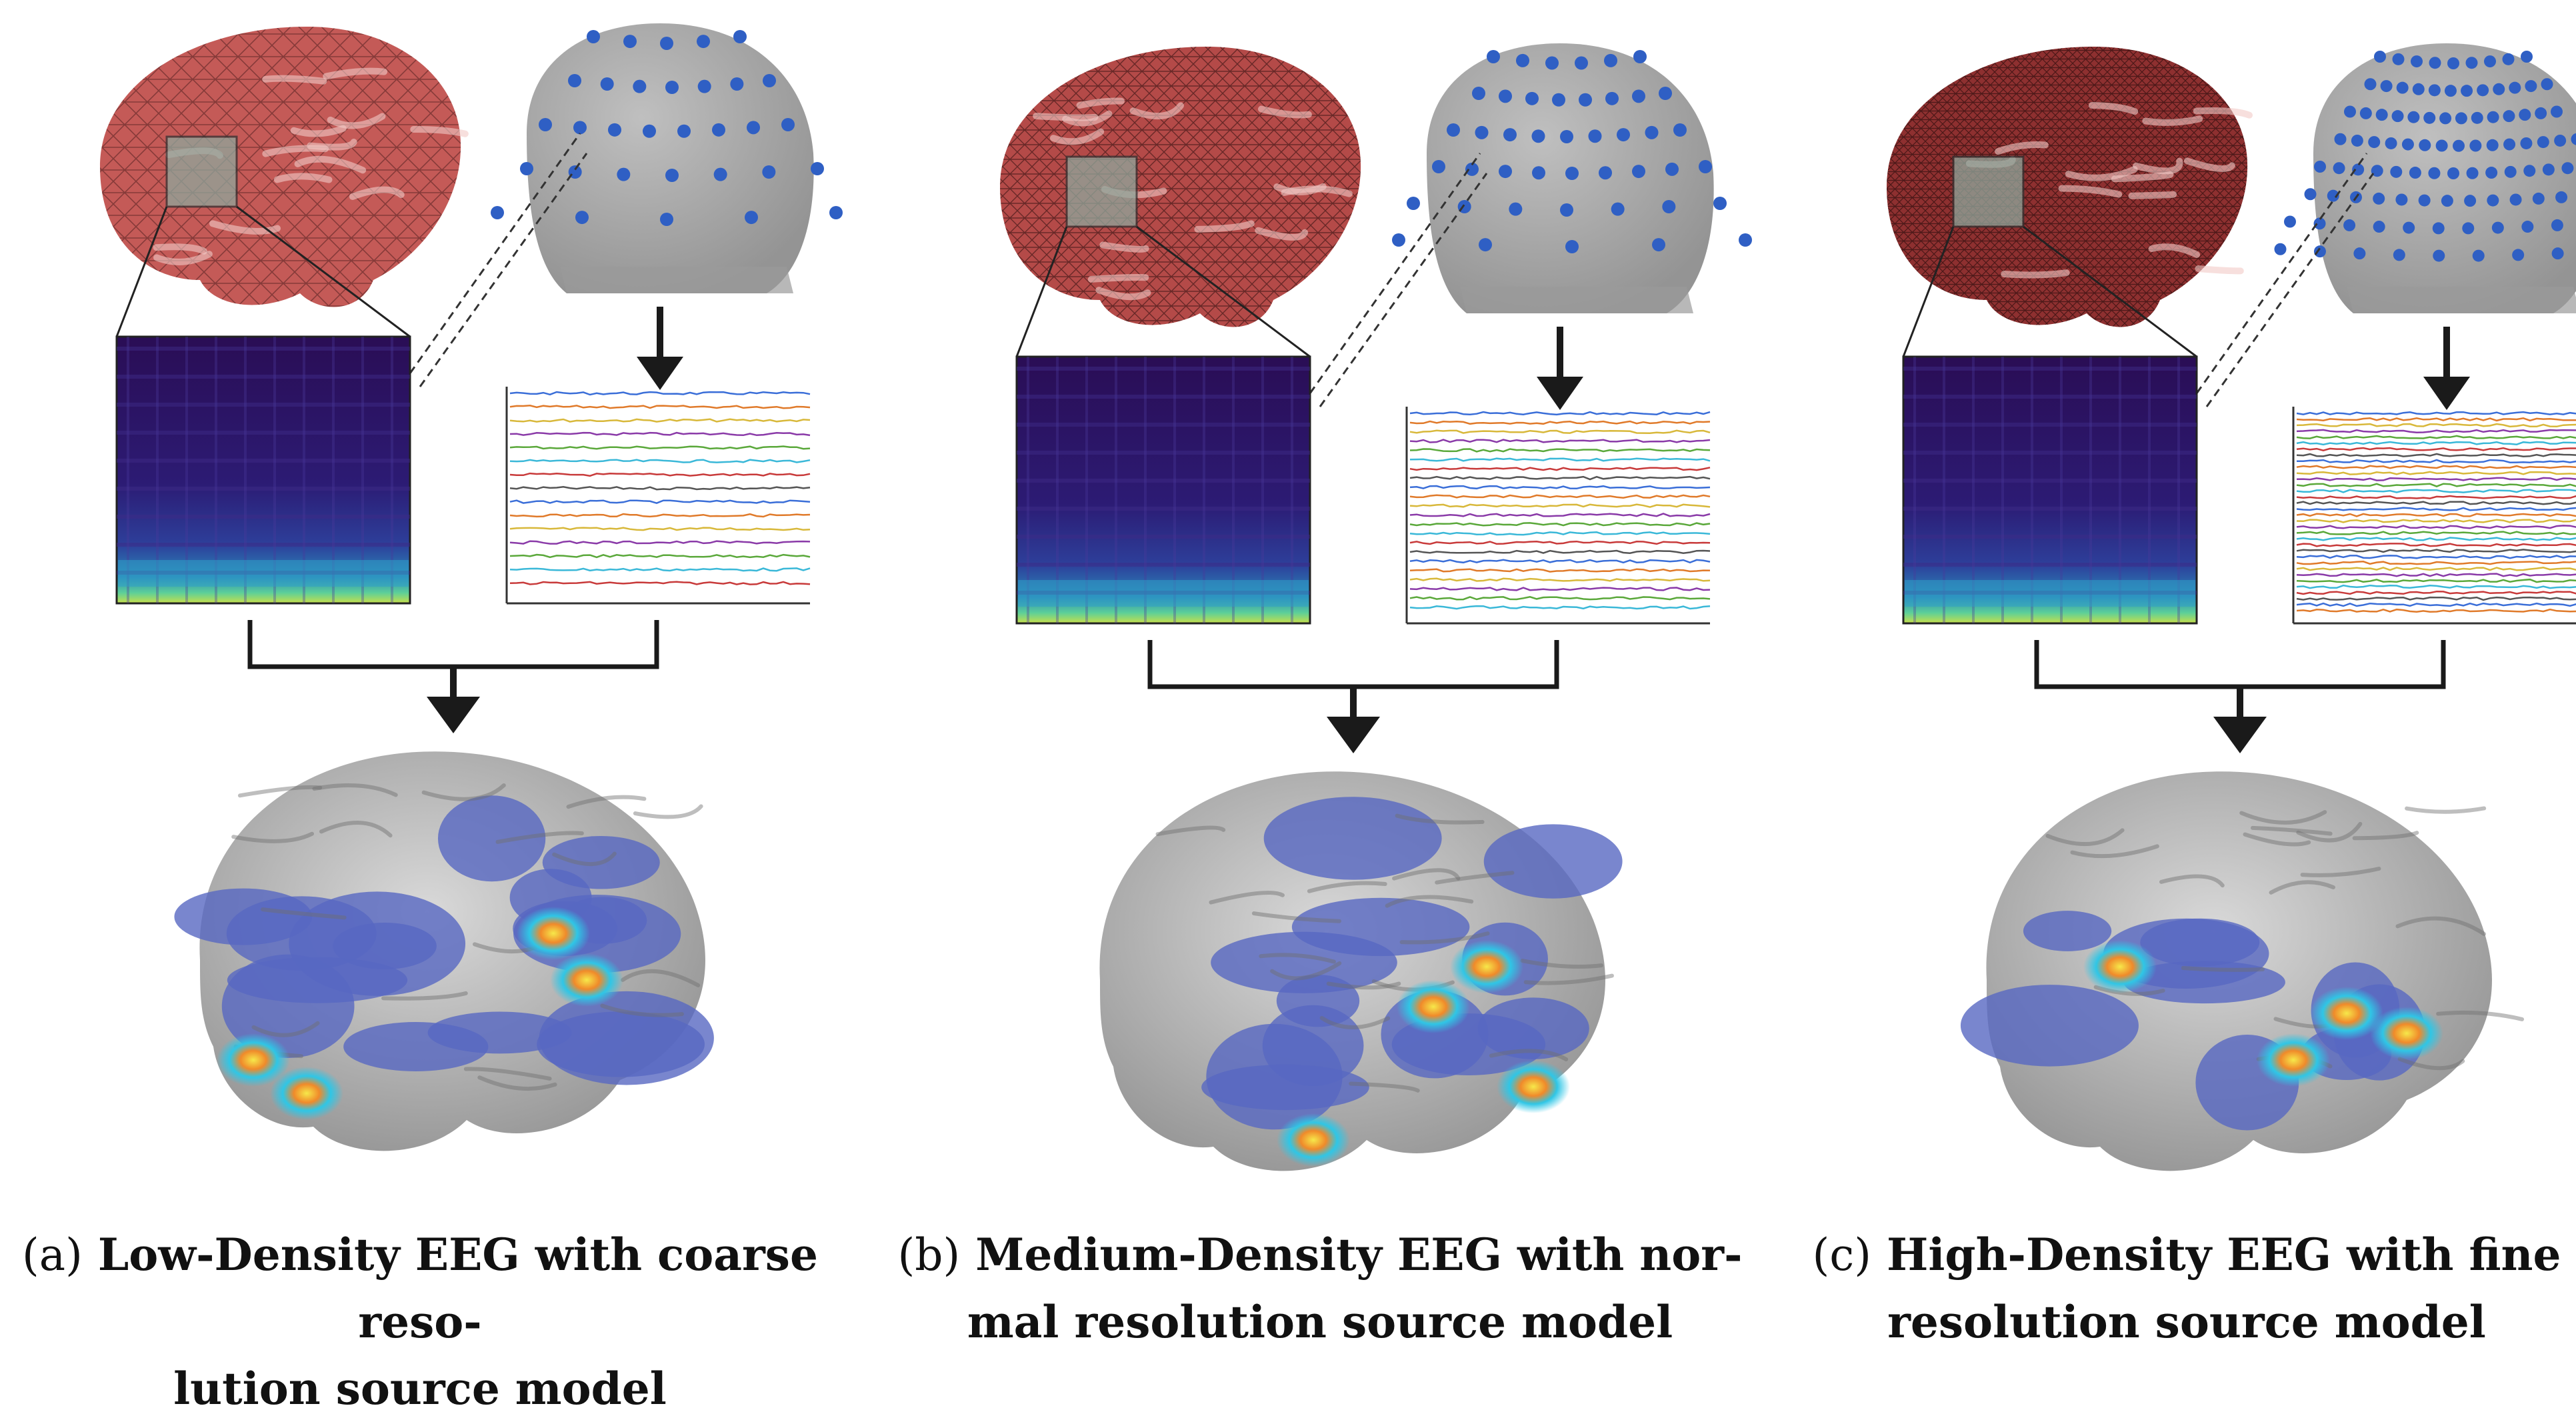 This screenshot has width=2576, height=1422. What do you see at coordinates (1842, 1255) in the screenshot?
I see `caption-letter: (c)` at bounding box center [1842, 1255].